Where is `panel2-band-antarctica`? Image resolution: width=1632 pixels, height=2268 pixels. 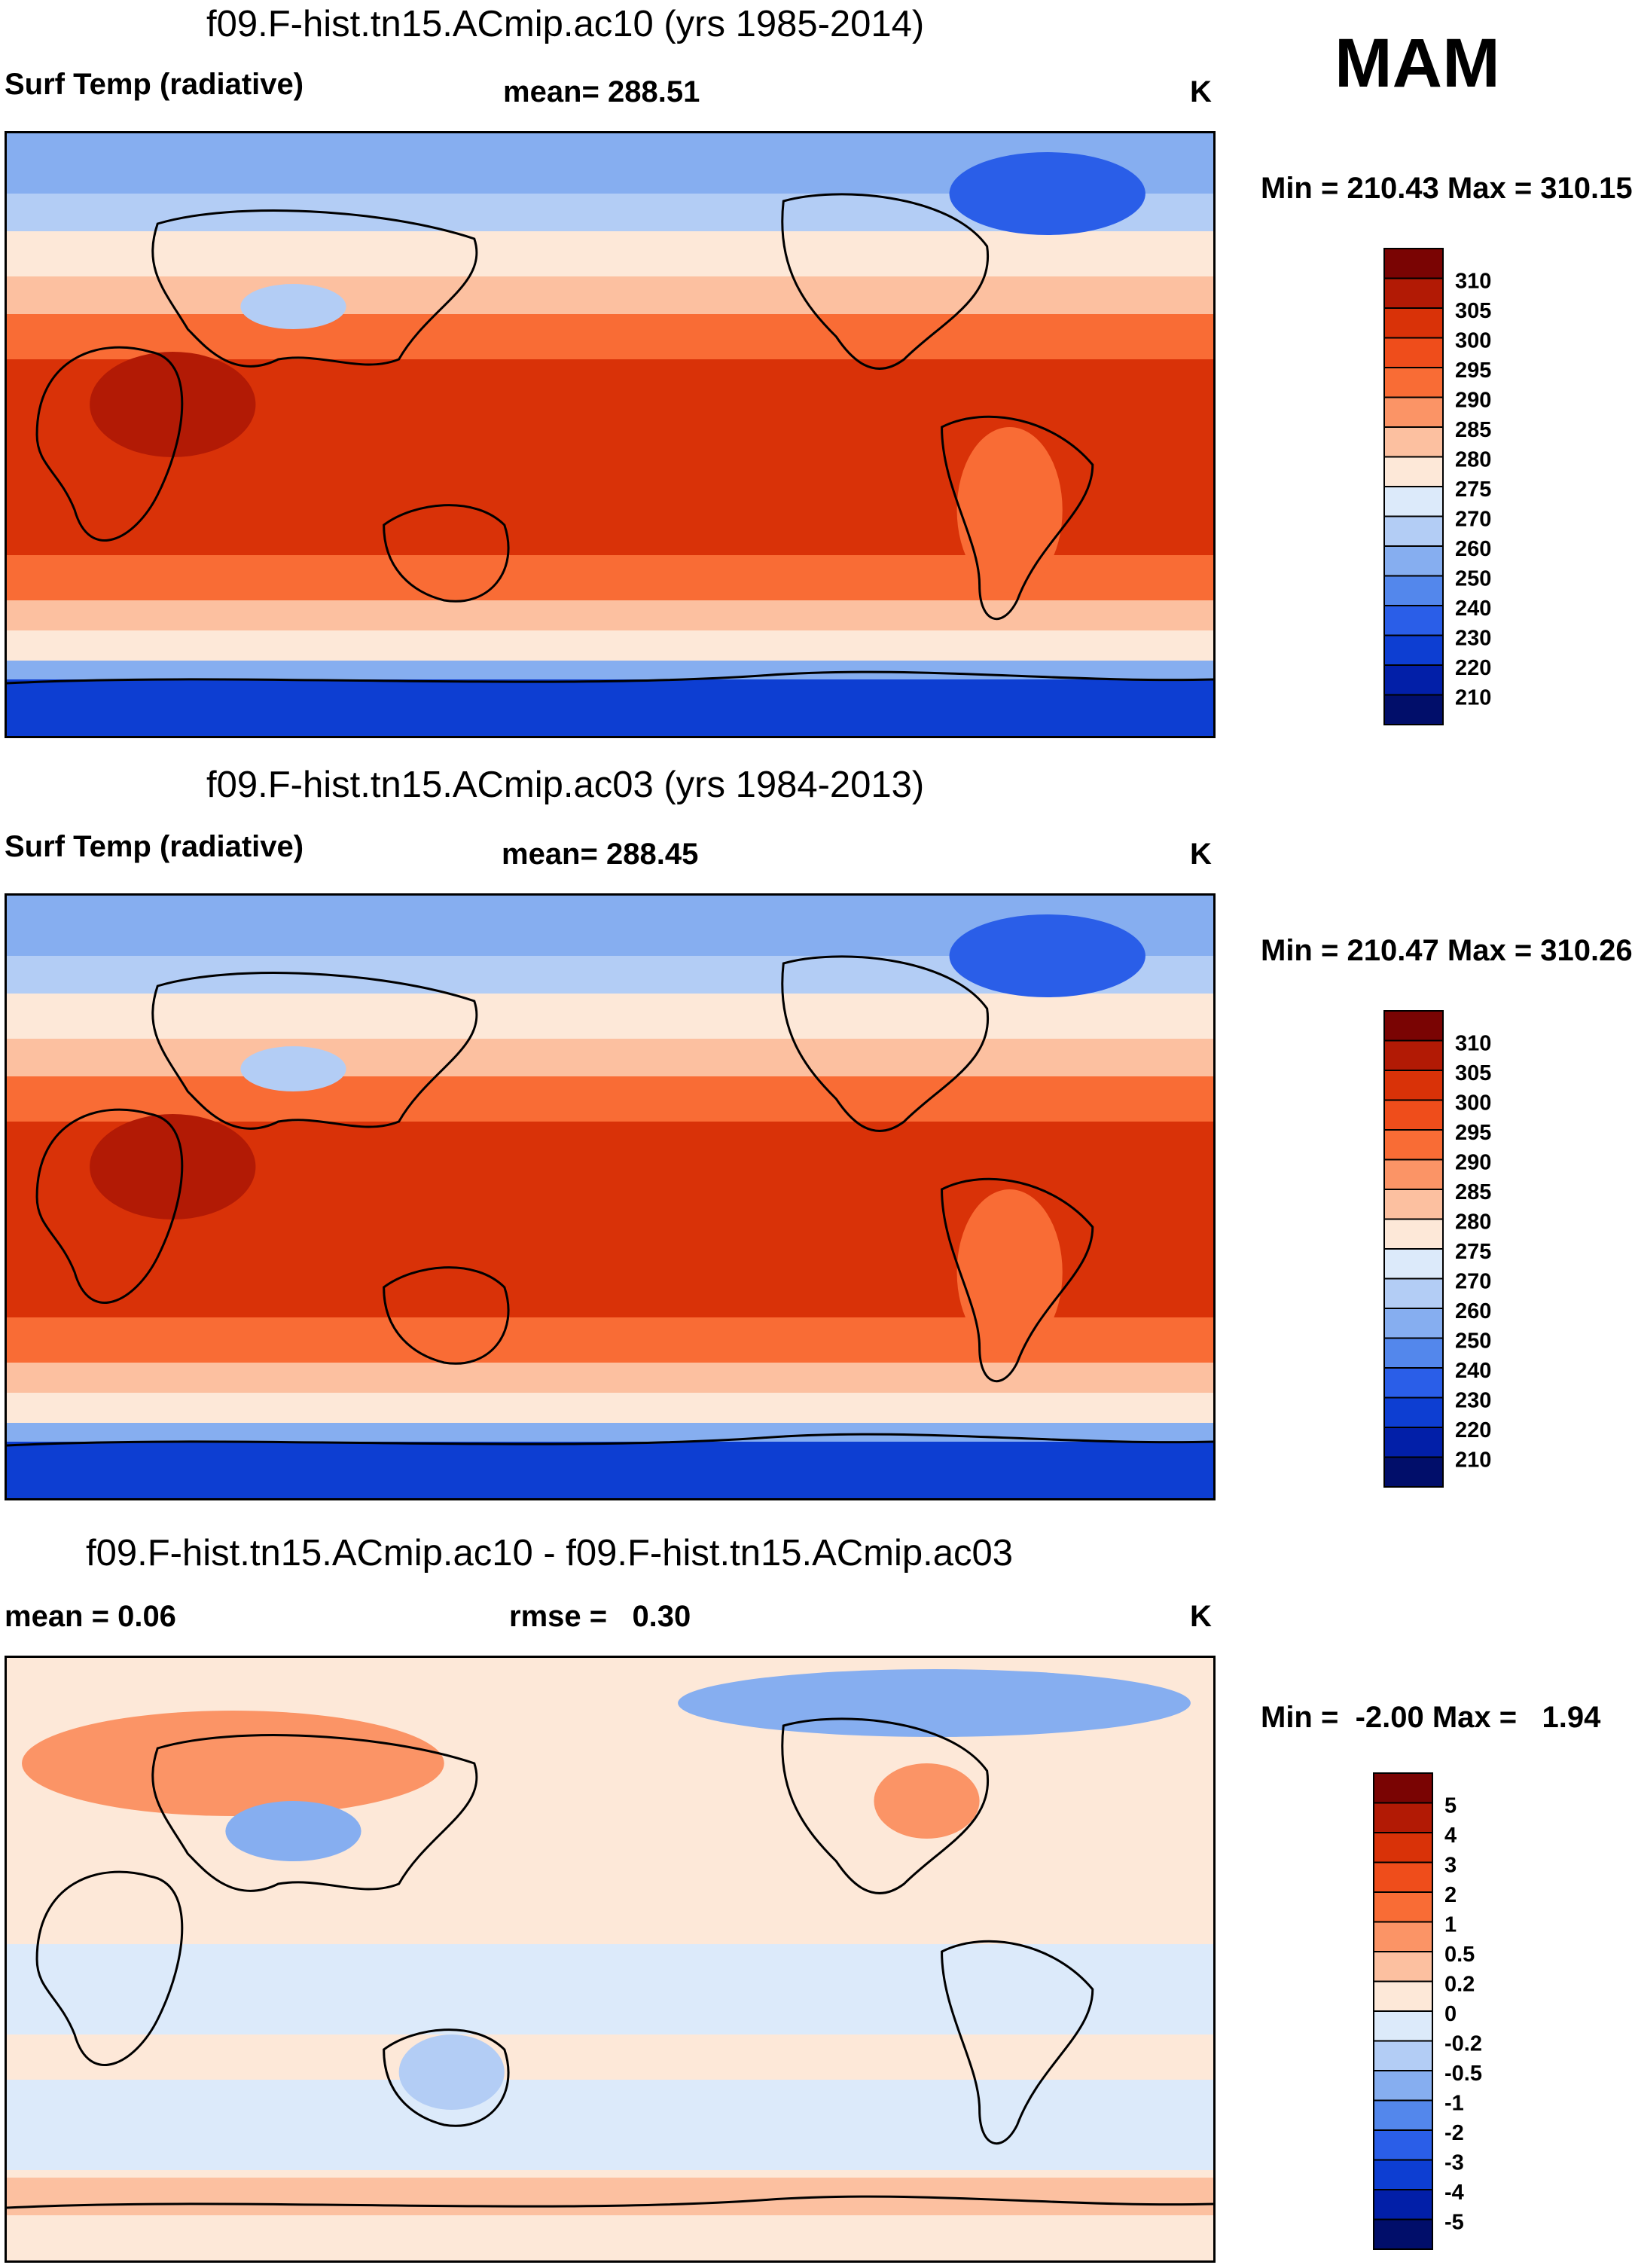 panel2-band-antarctica is located at coordinates (610, 1470).